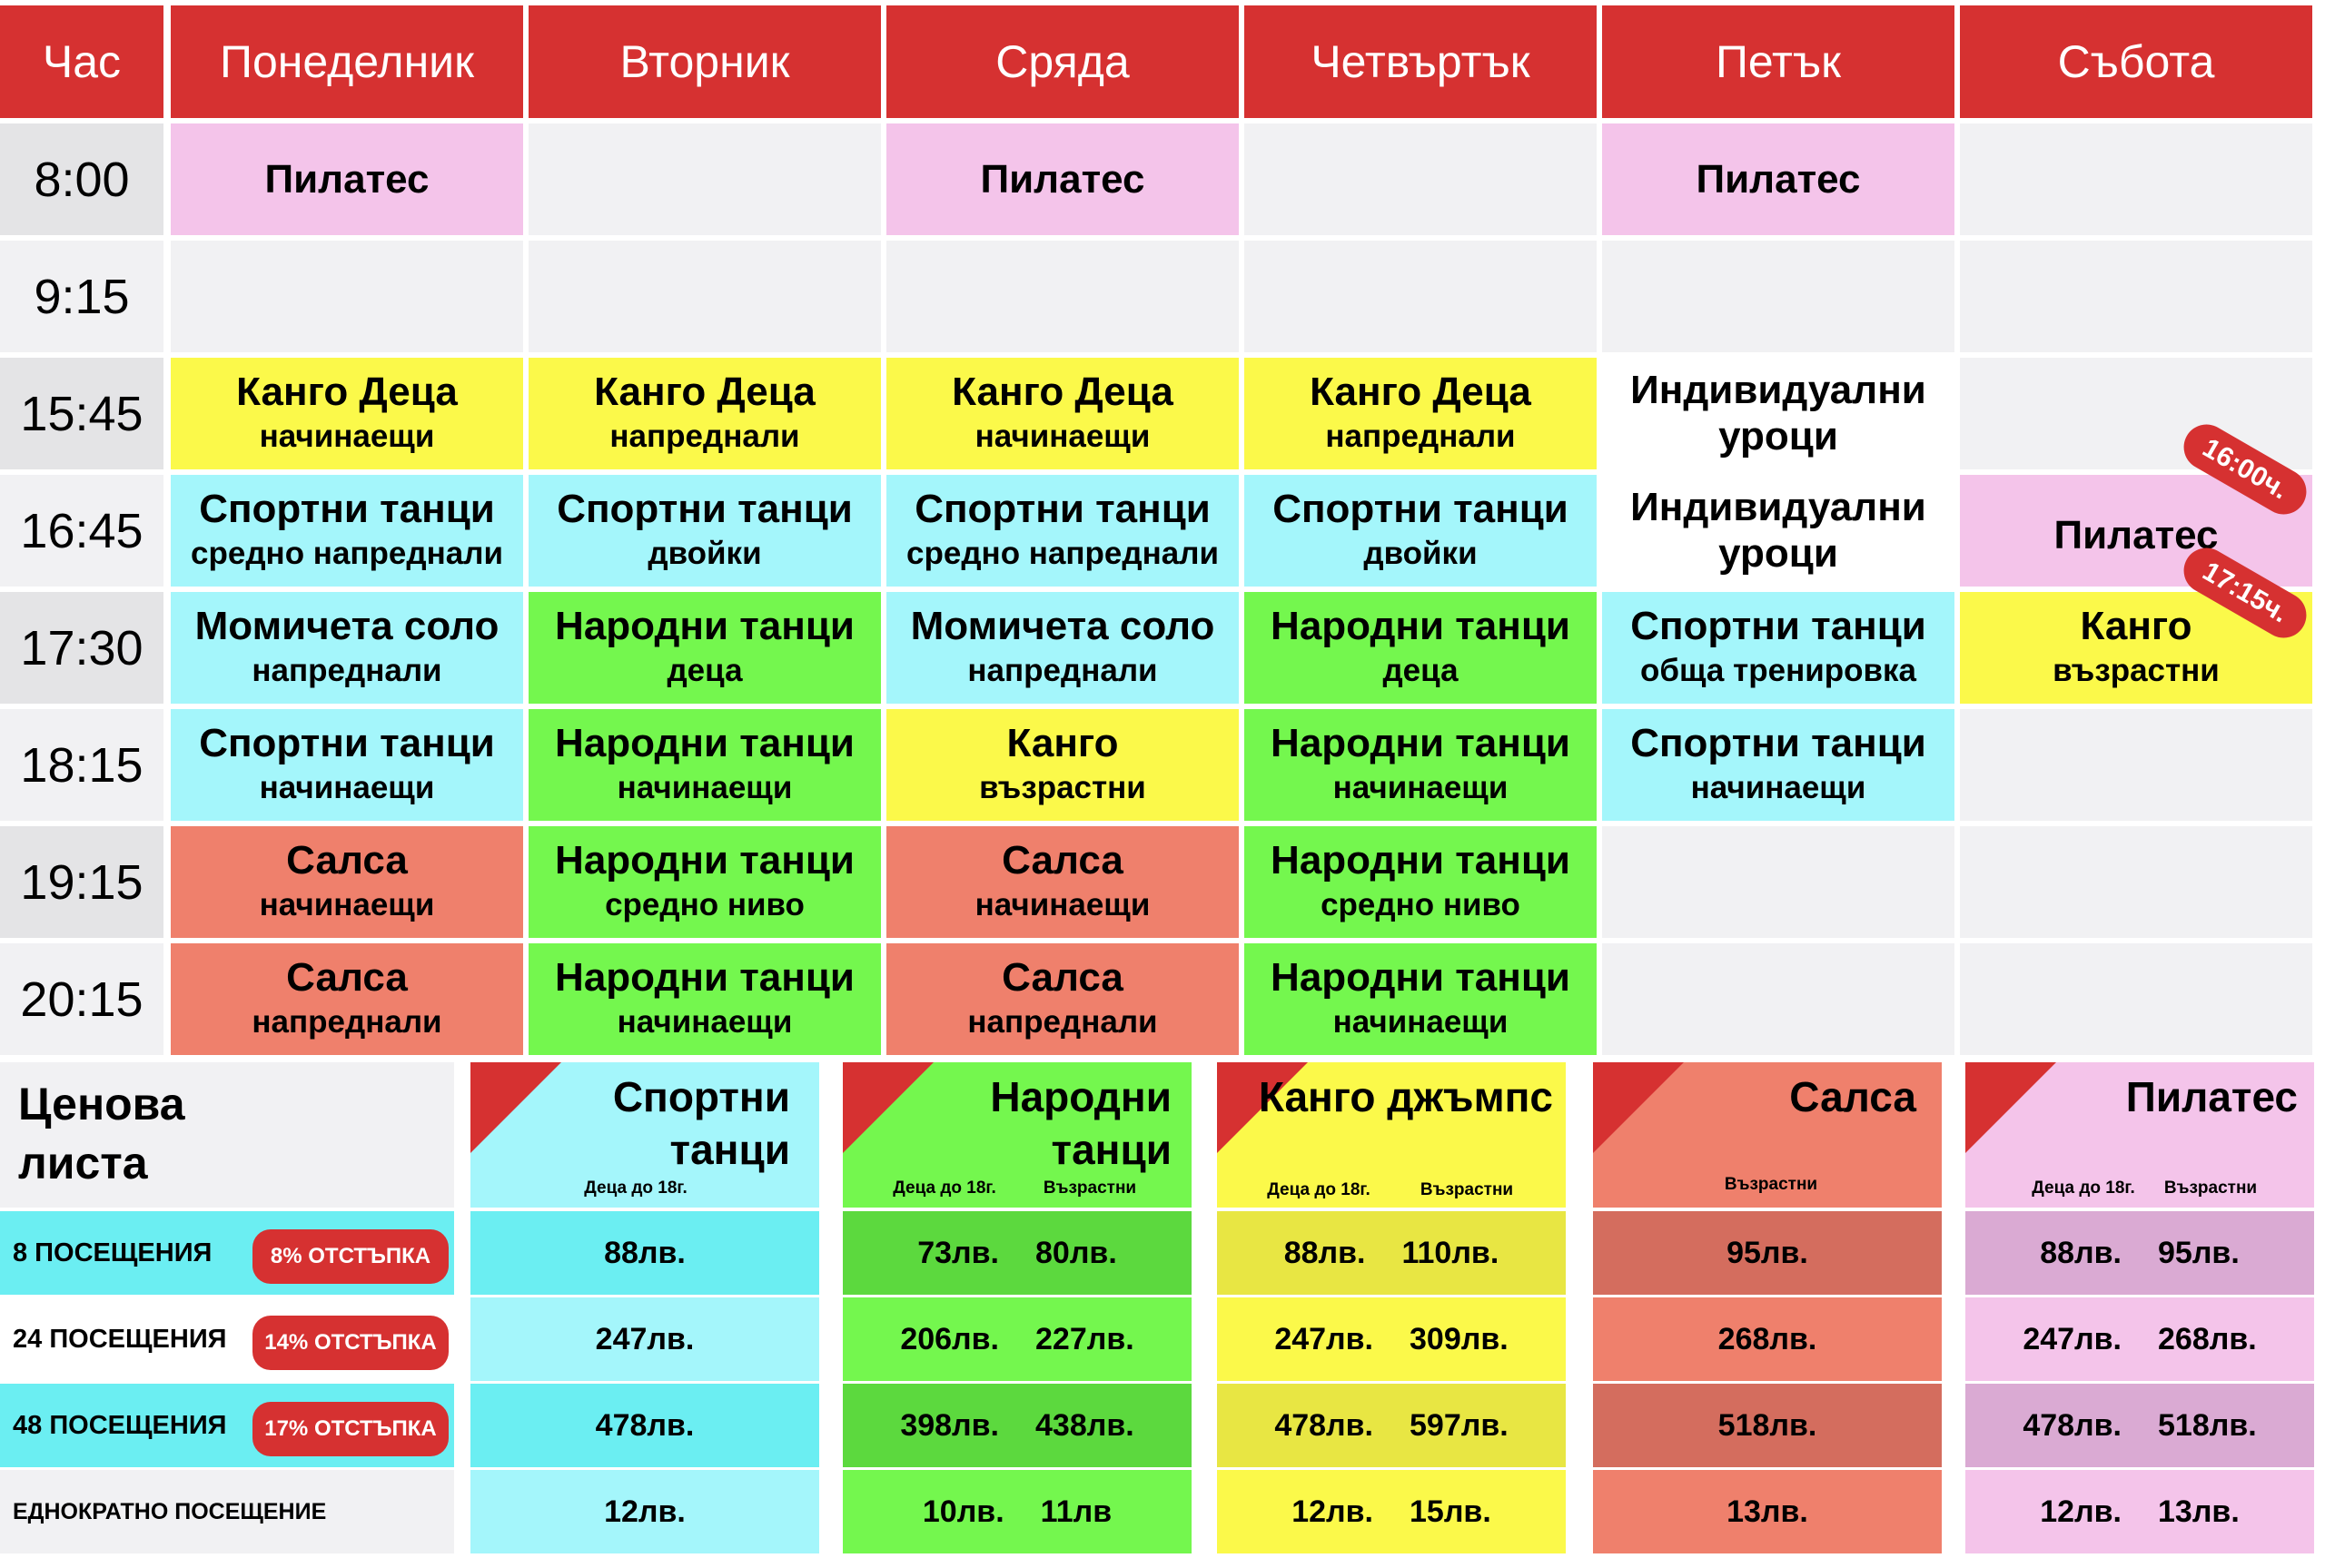 The image size is (2325, 1568). What do you see at coordinates (1467, 1189) in the screenshot?
I see `adults-label: Възрастни` at bounding box center [1467, 1189].